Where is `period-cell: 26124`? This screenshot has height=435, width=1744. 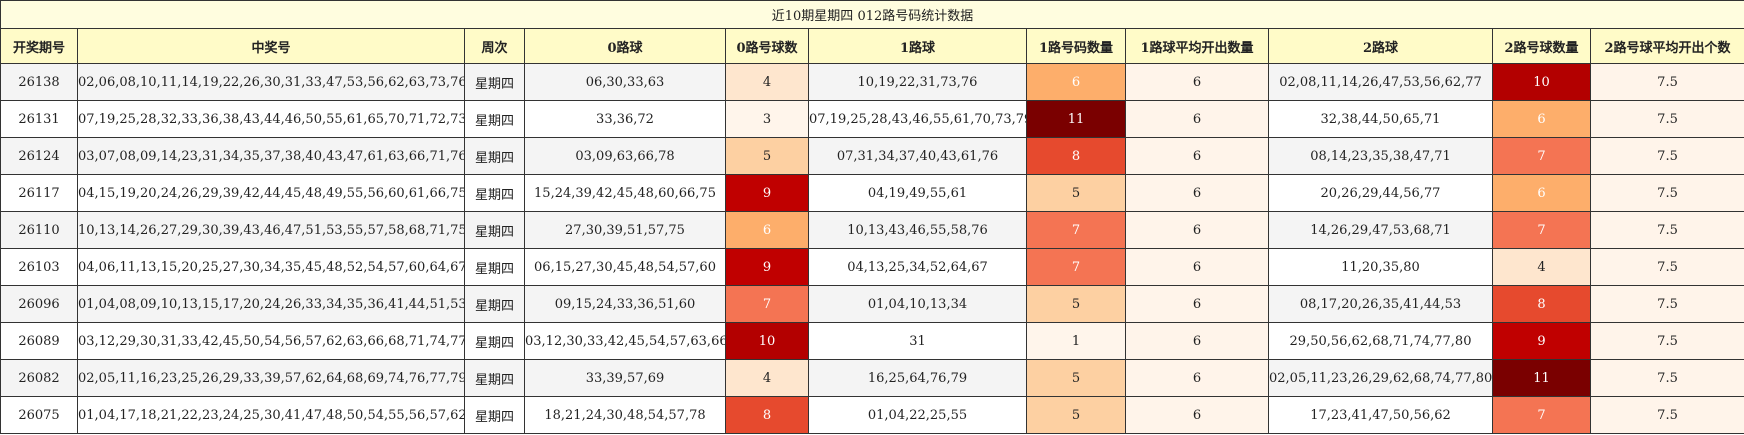
period-cell: 26124 is located at coordinates (39, 156).